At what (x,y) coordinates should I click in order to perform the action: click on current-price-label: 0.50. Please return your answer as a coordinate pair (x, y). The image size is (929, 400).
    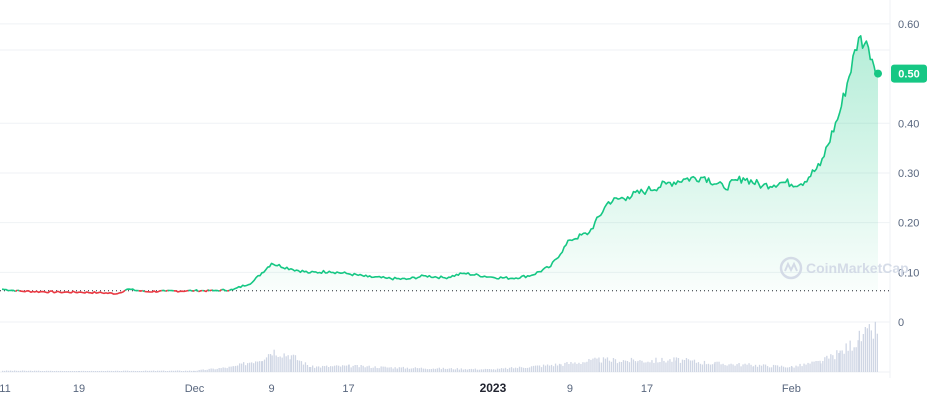
    Looking at the image, I should click on (908, 75).